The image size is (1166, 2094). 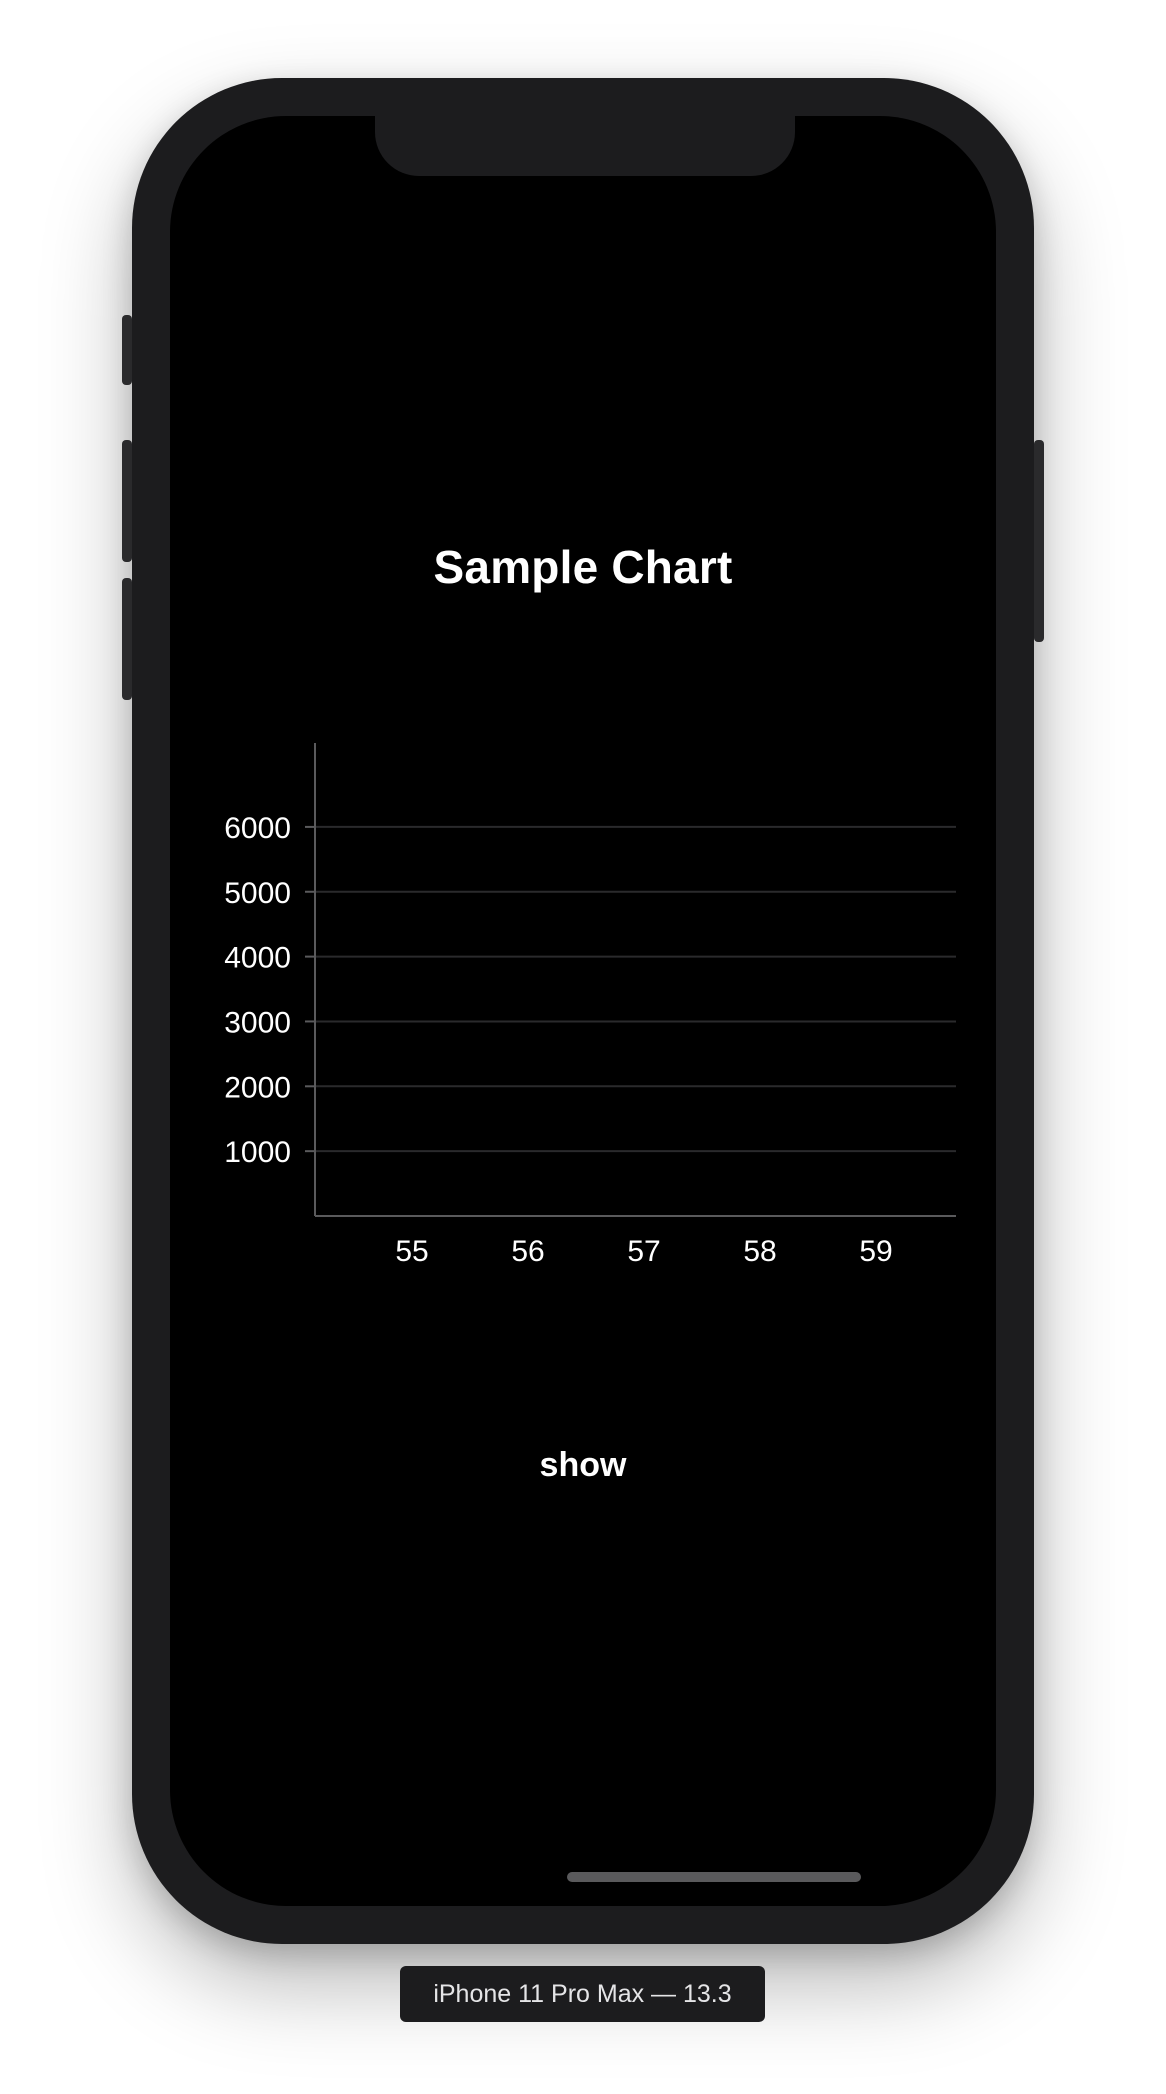 I want to click on show-button: show, so click(x=583, y=1464).